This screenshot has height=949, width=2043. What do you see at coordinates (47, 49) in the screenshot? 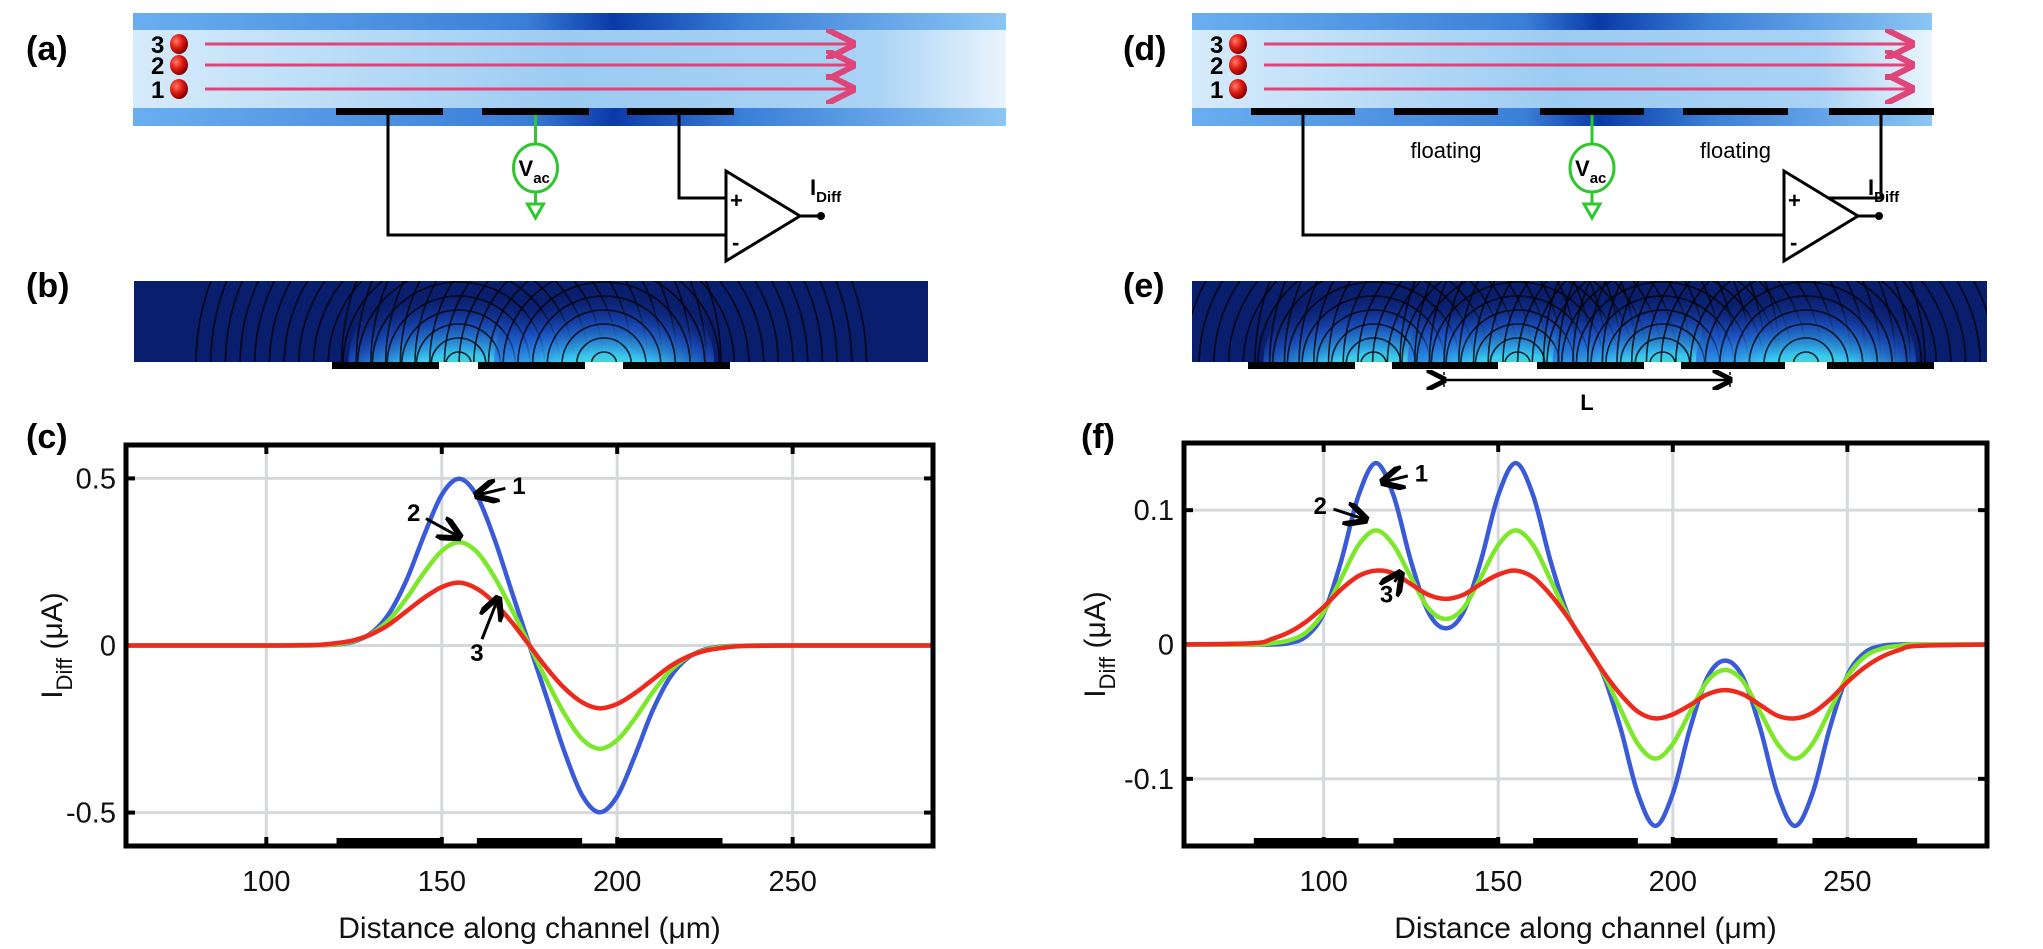
I see `panel-label-a: (a)` at bounding box center [47, 49].